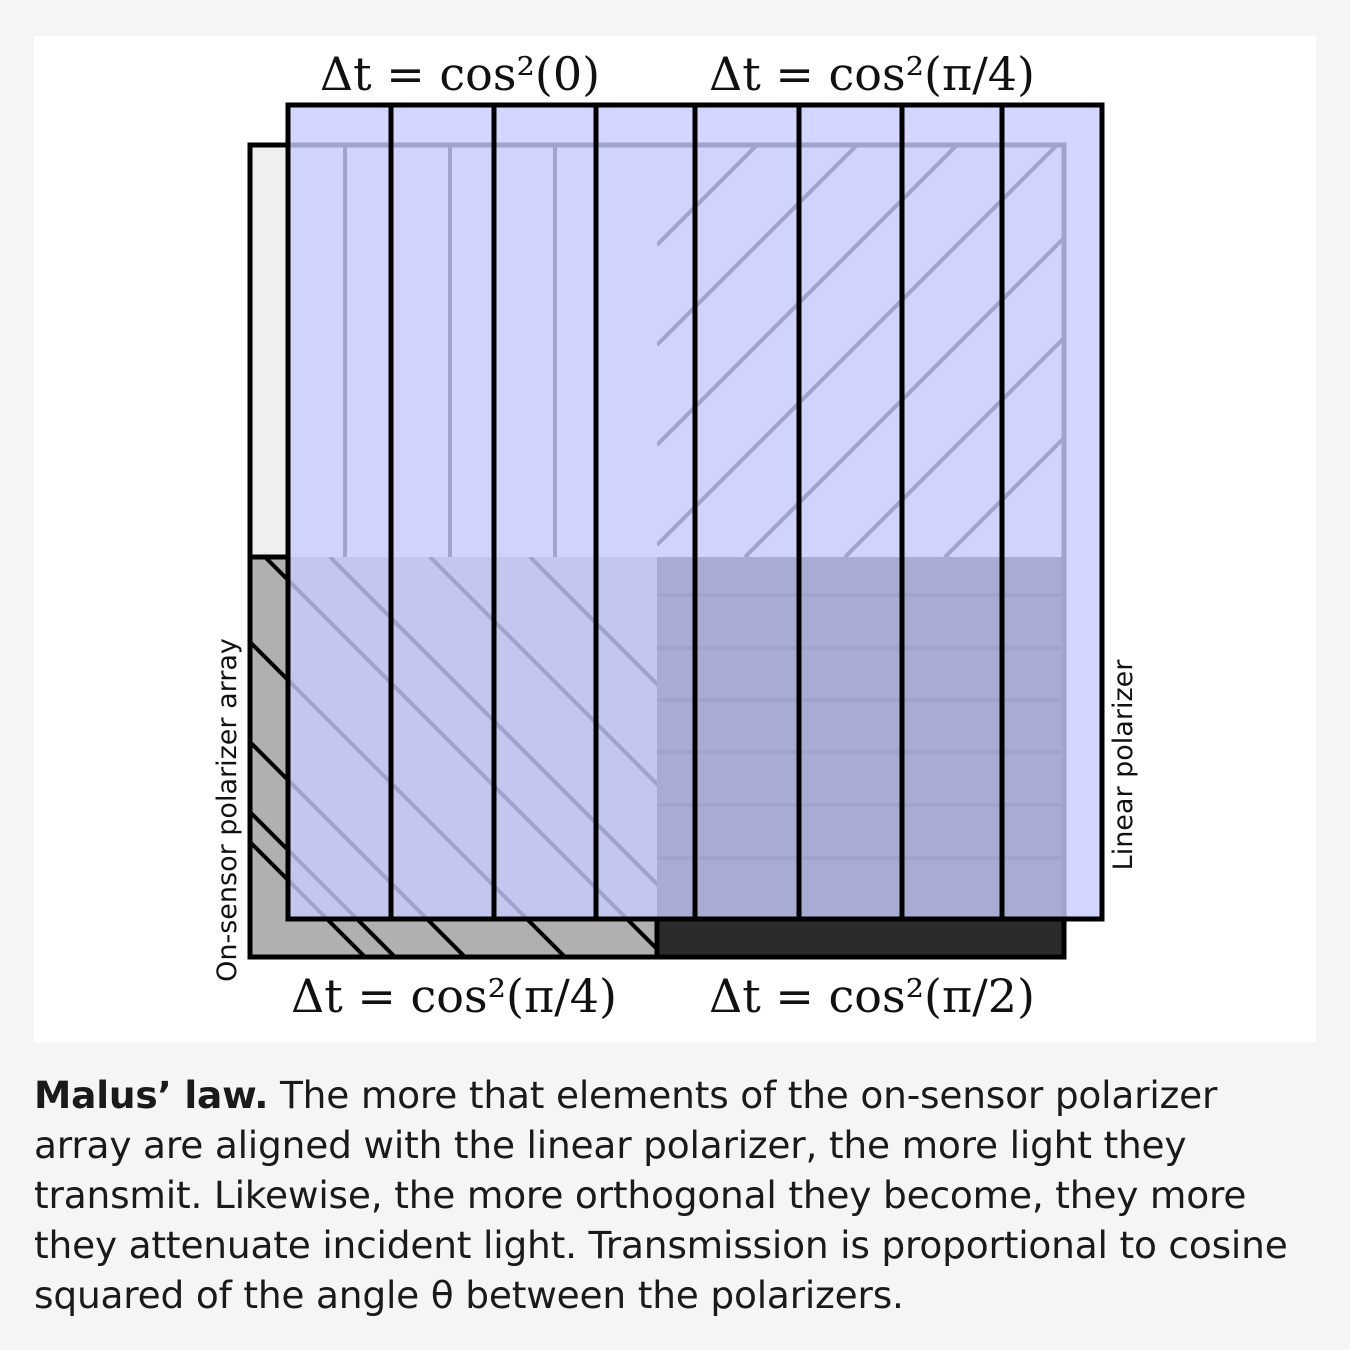 This screenshot has width=1350, height=1350. Describe the element at coordinates (872, 996) in the screenshot. I see `label-bottom-right: Δt = cos²(π/2)` at that location.